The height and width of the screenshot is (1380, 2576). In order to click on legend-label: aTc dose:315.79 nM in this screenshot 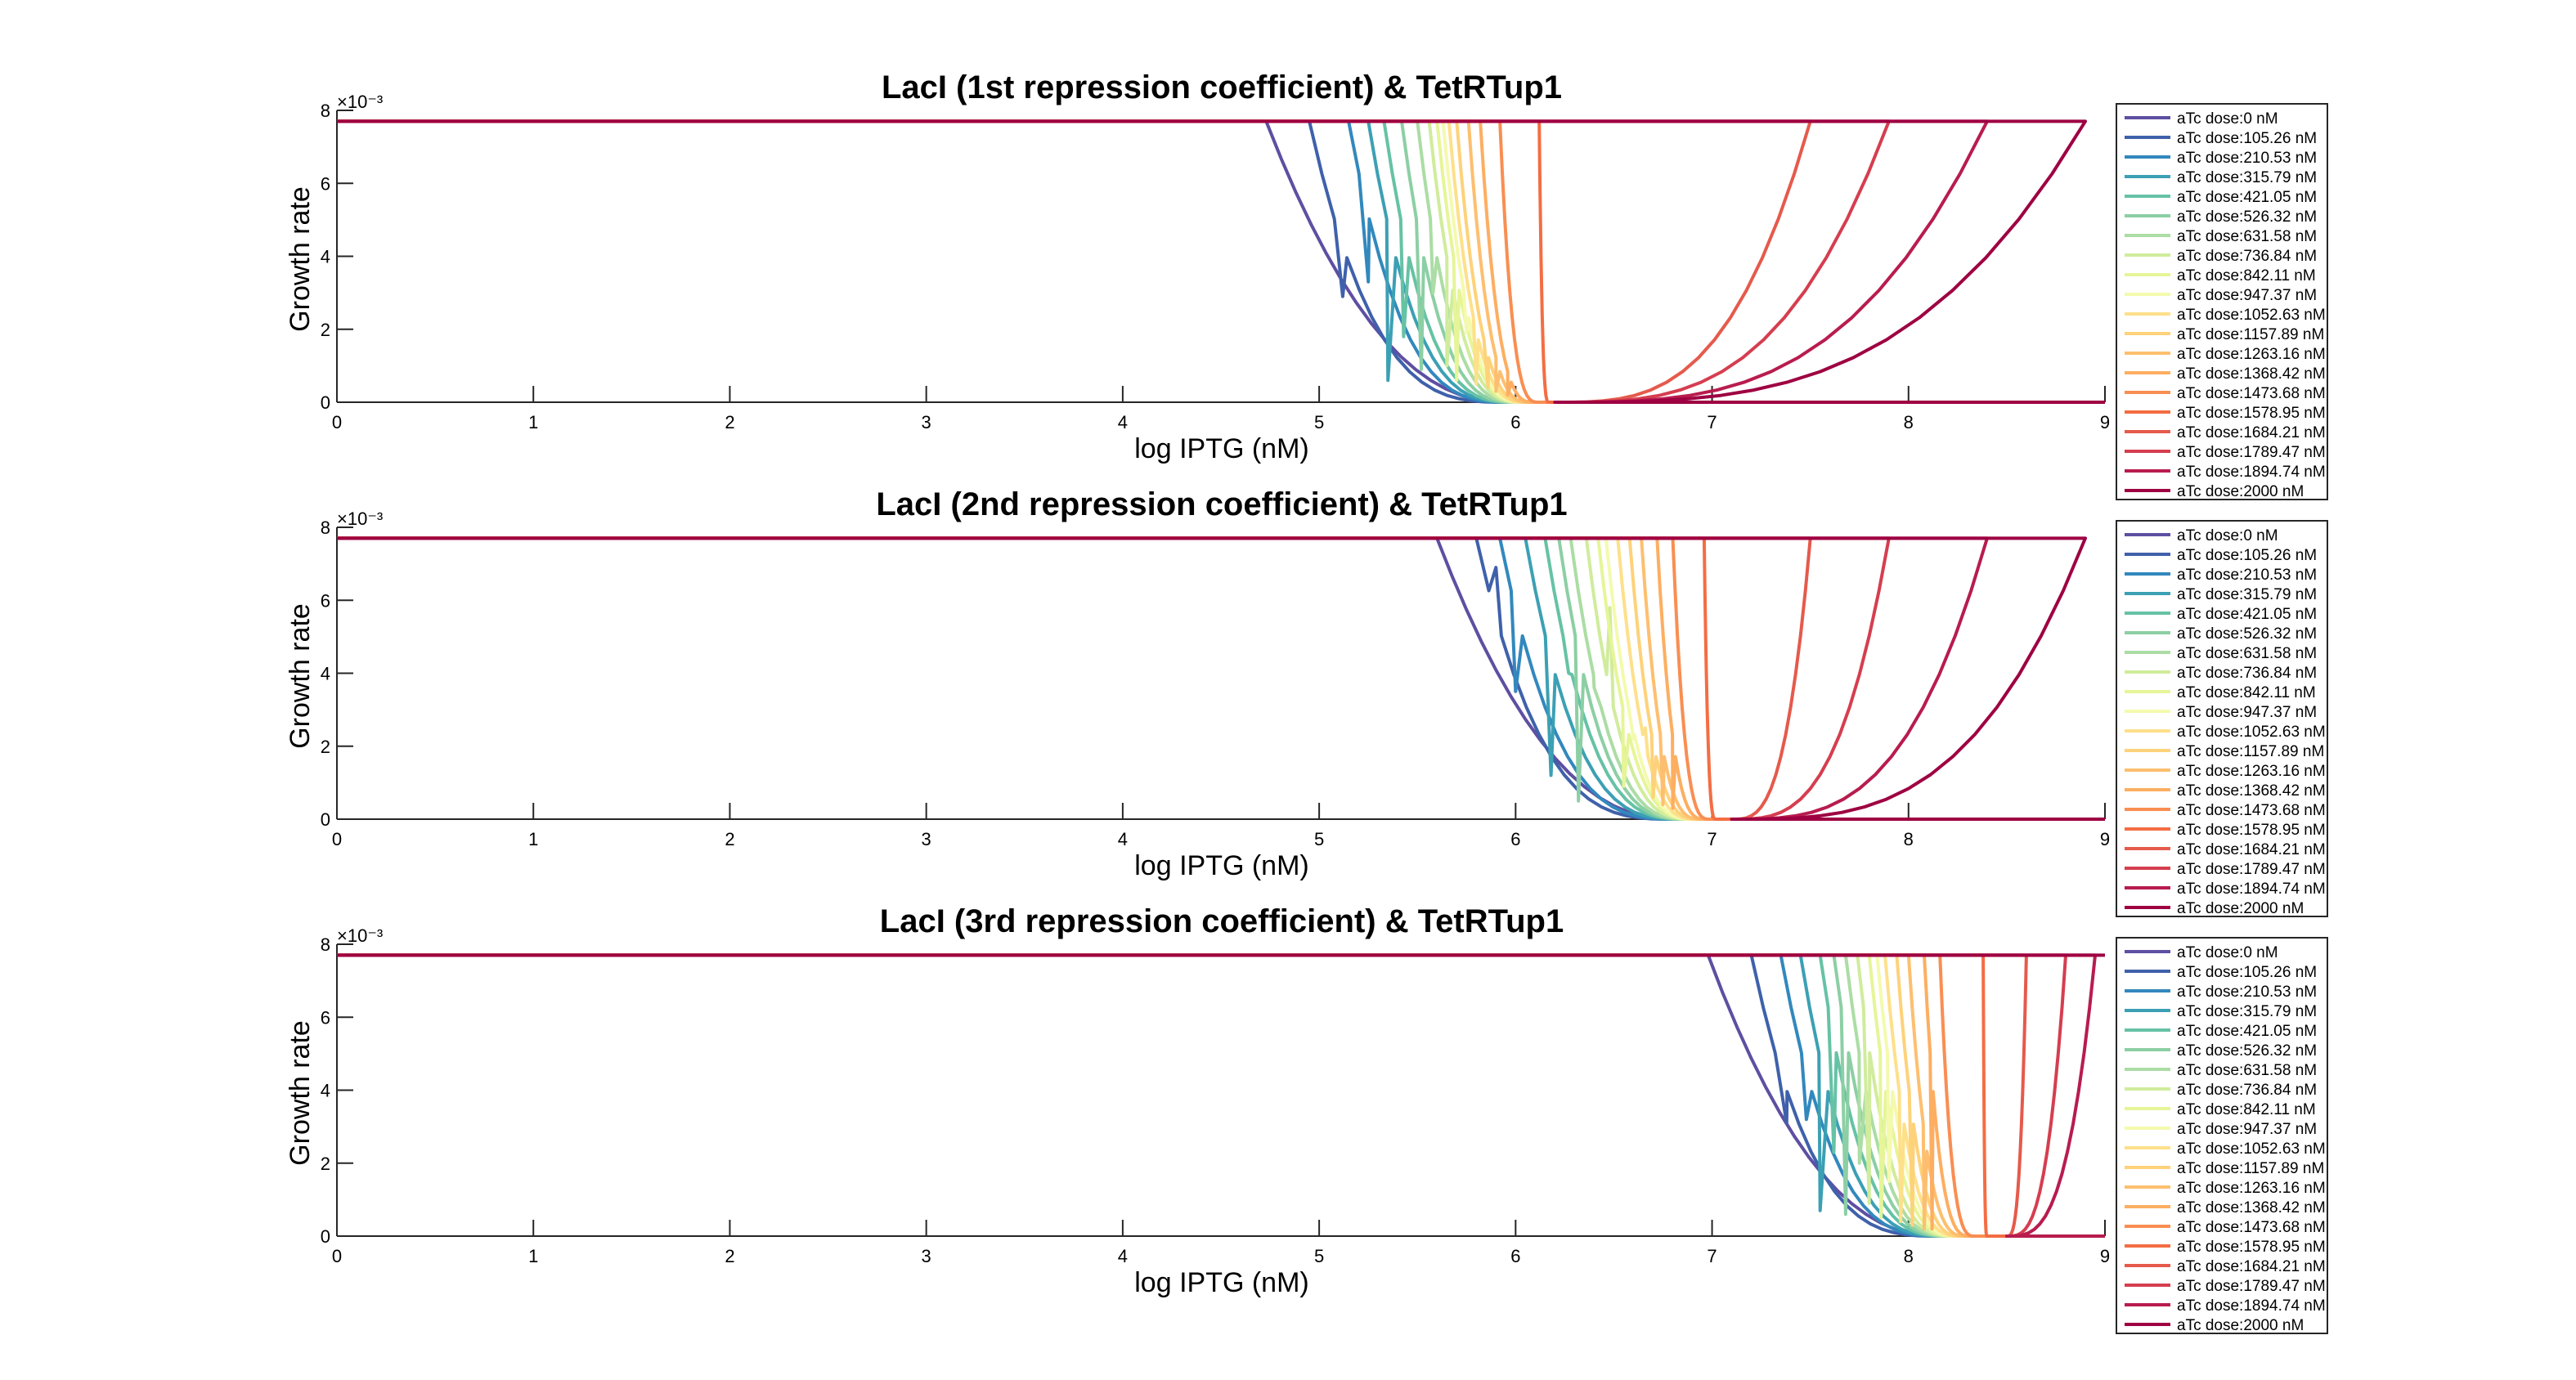, I will do `click(2247, 594)`.